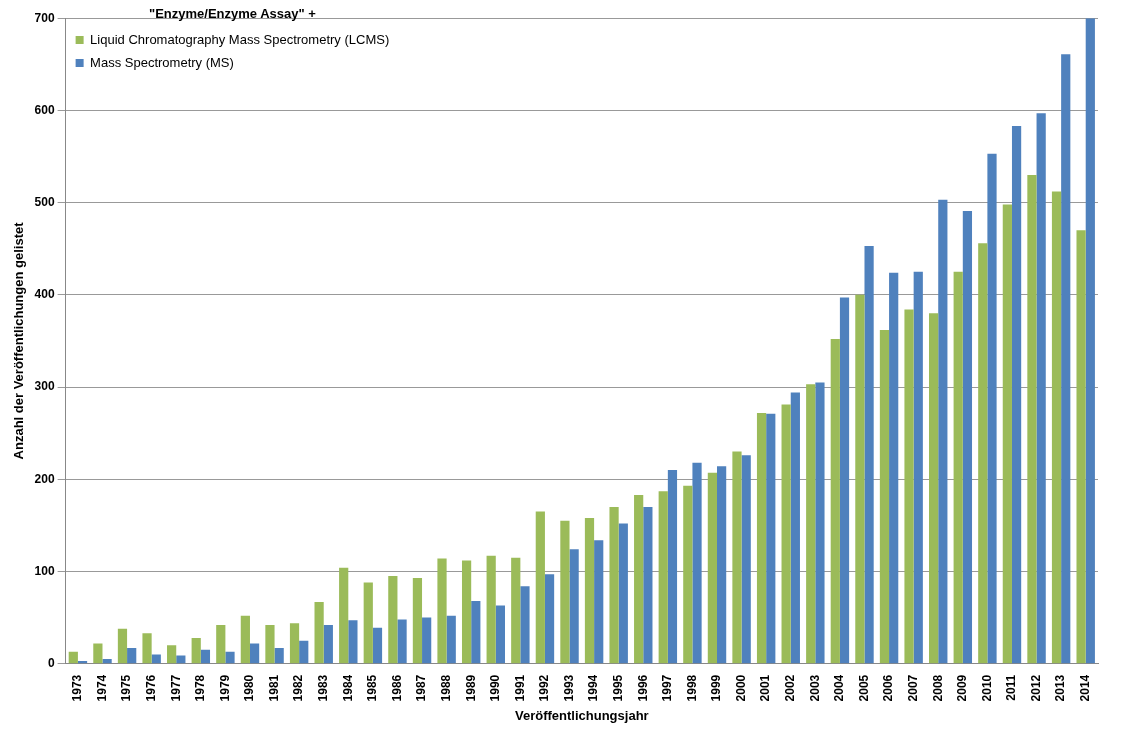 The image size is (1132, 742). I want to click on x-tick-label: 2006, so click(888, 688).